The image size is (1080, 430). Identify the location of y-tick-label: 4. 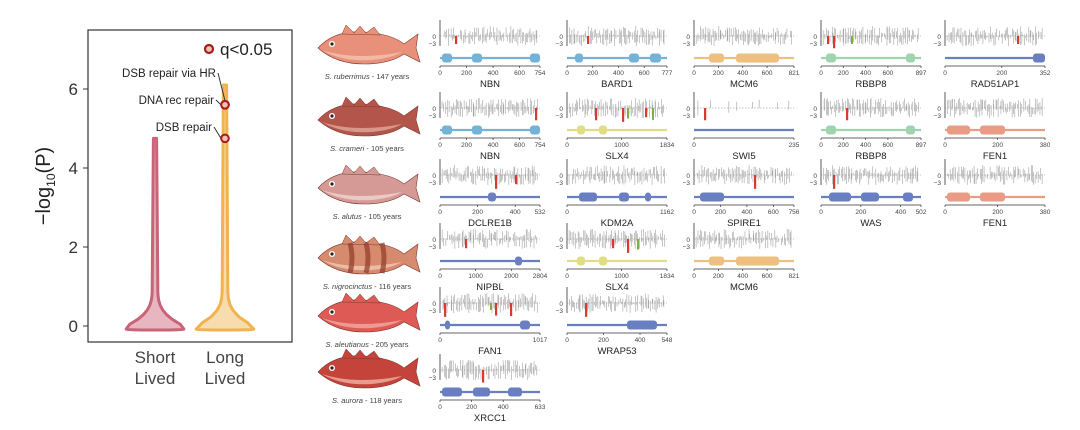
(73, 168).